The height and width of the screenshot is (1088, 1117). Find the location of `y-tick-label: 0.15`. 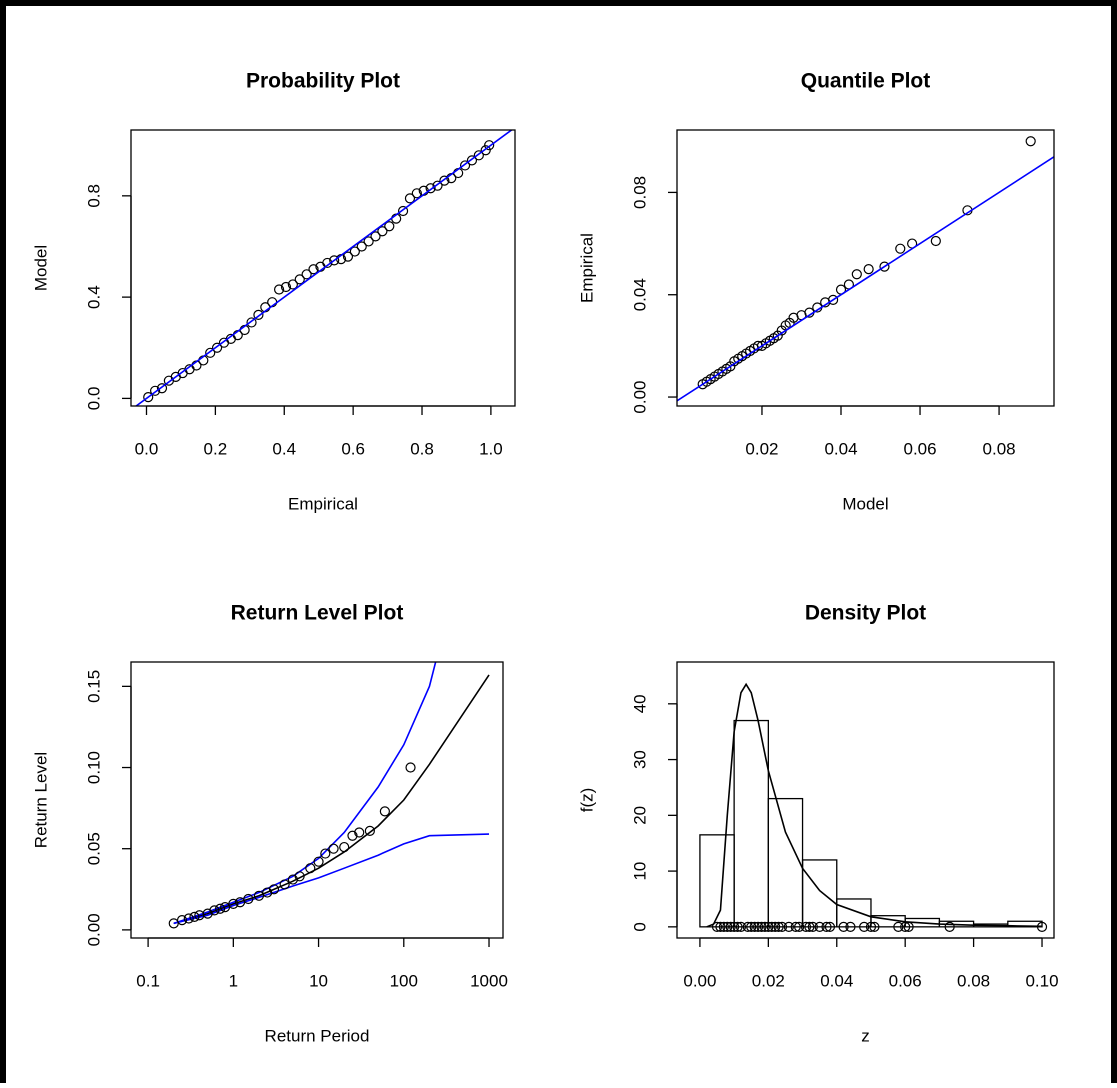

y-tick-label: 0.15 is located at coordinates (93, 686).